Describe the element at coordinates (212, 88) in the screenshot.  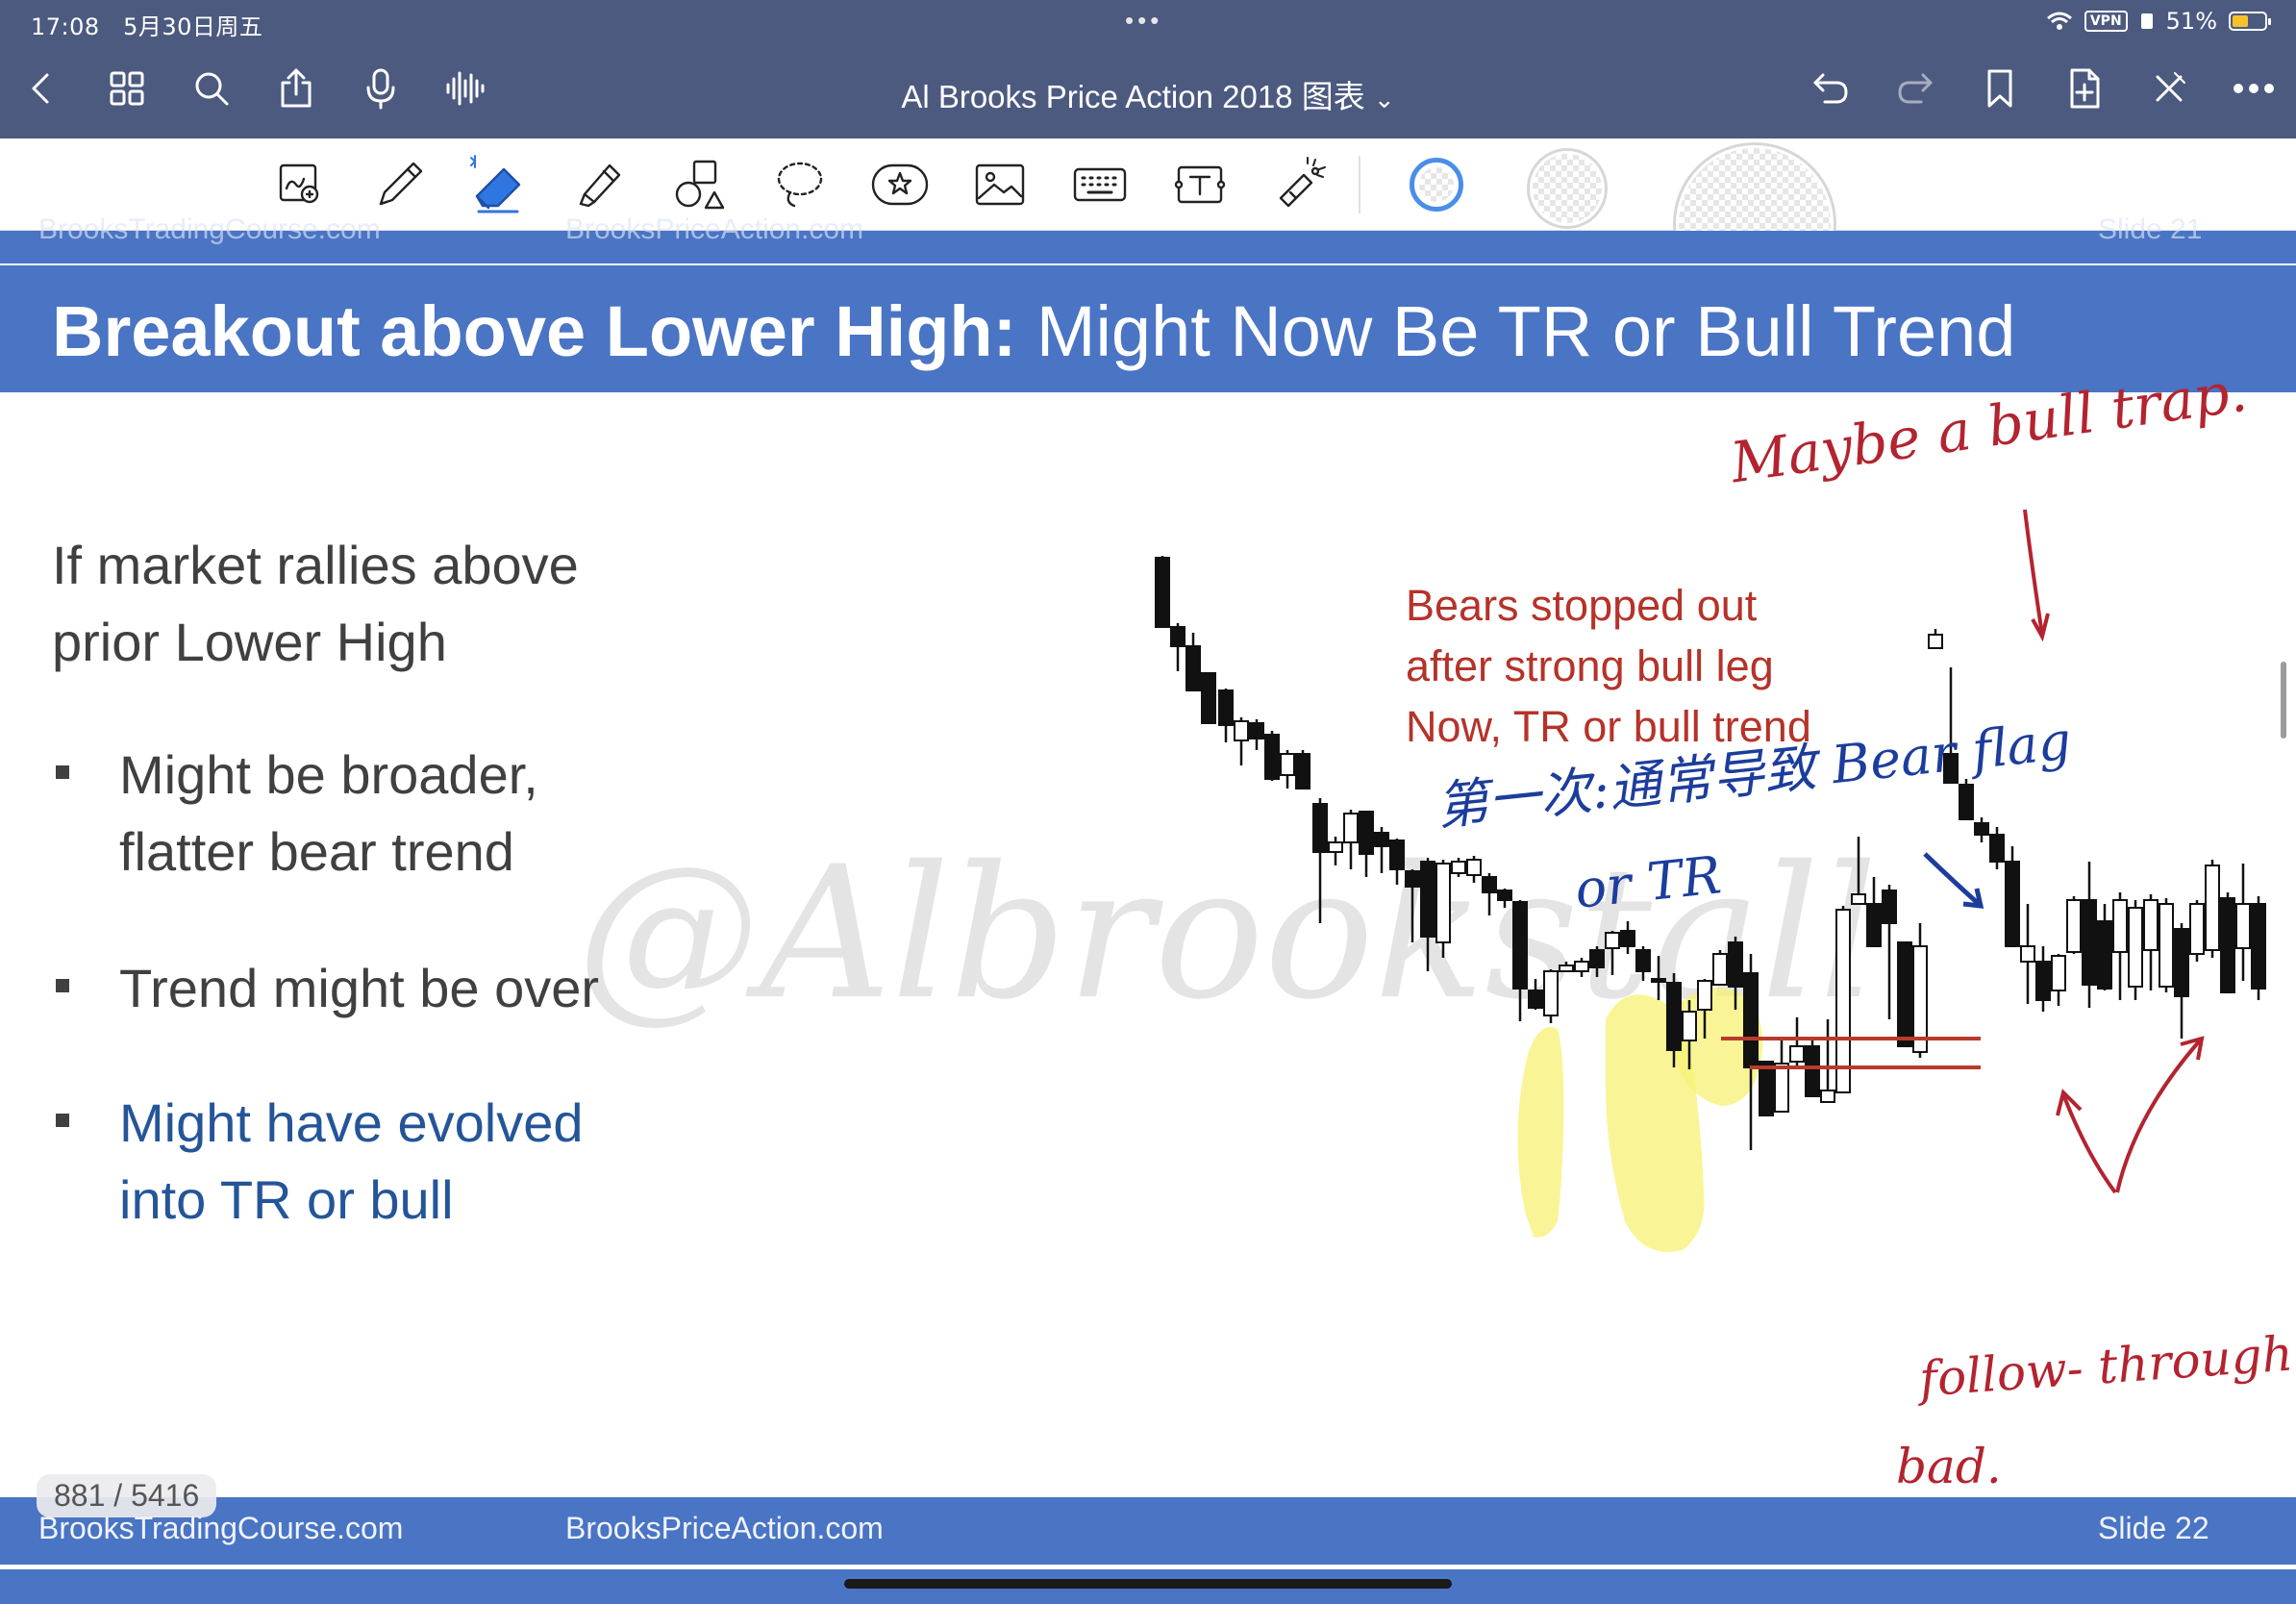
I see `search-icon` at that location.